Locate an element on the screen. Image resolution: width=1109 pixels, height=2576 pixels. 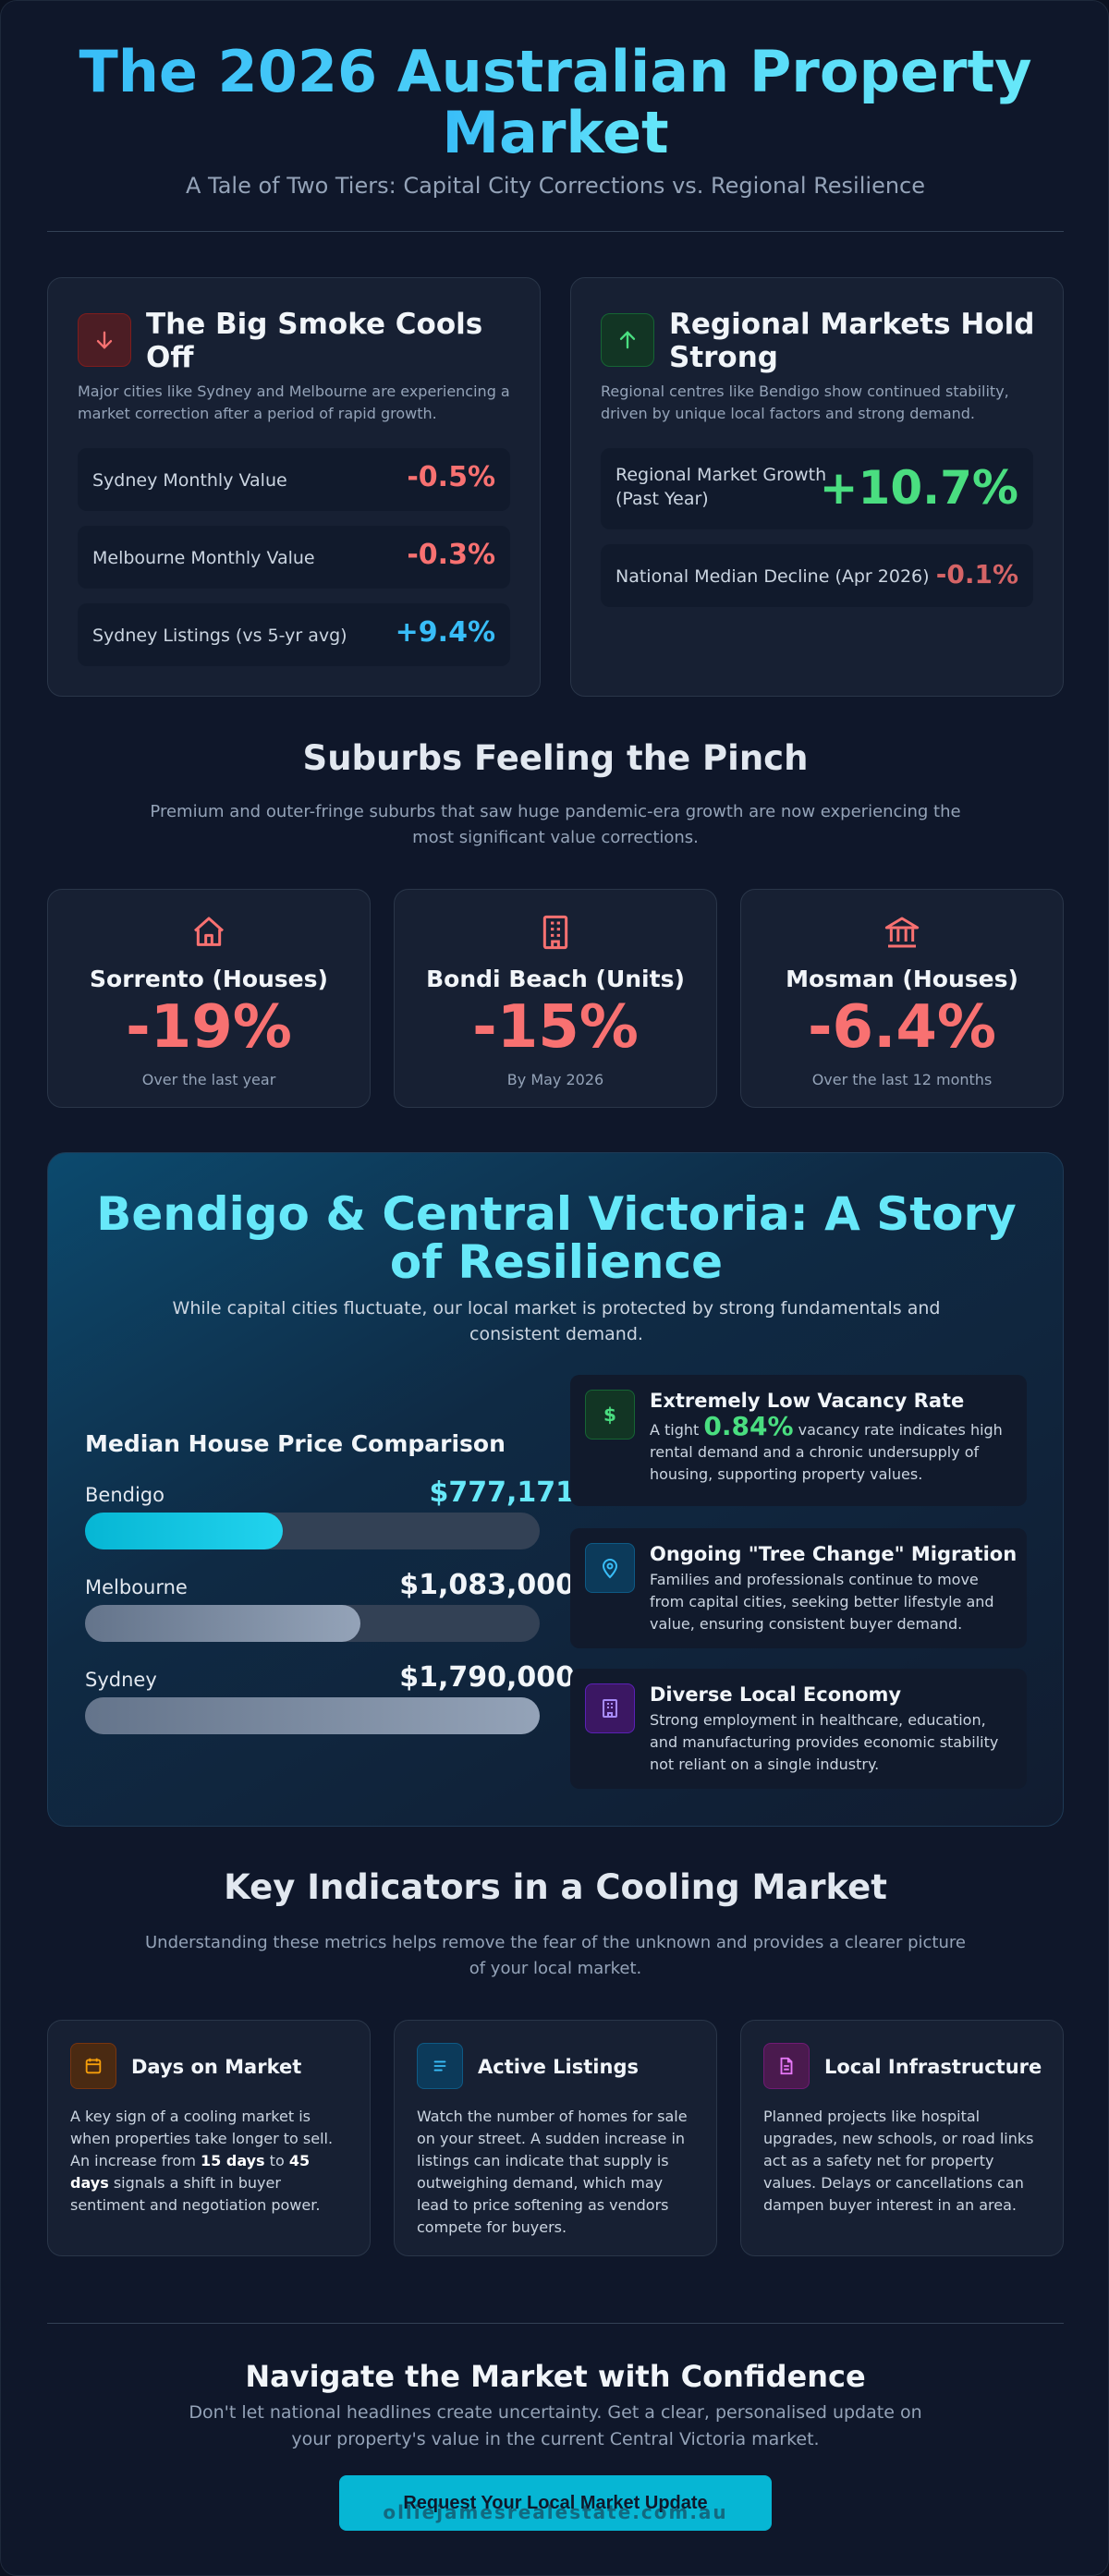
stat-label: Sydney Listings (vs 5-yr avg) is located at coordinates (219, 636).